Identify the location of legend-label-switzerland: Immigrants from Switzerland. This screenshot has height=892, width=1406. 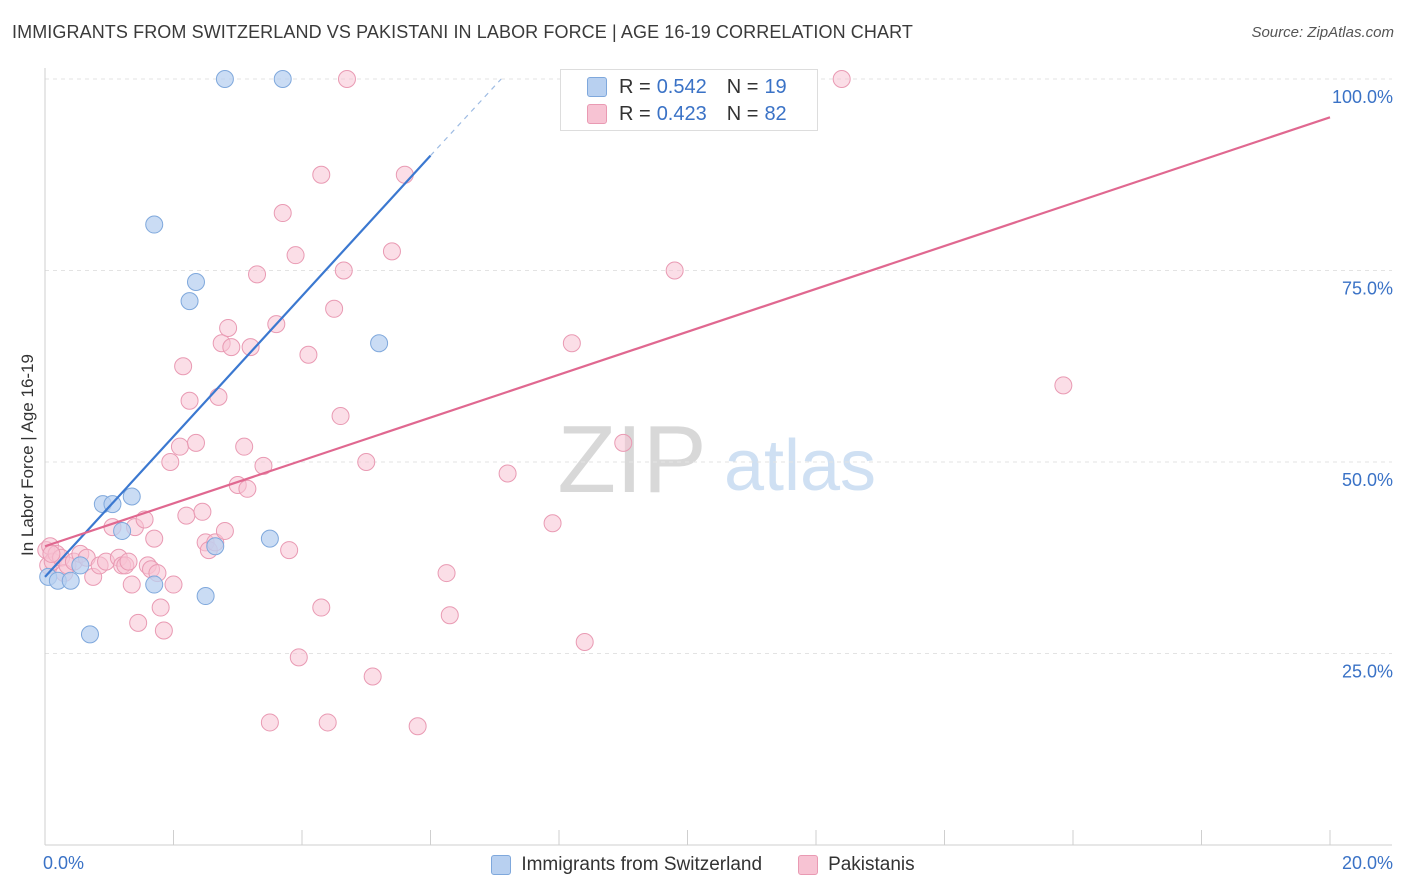
(642, 864).